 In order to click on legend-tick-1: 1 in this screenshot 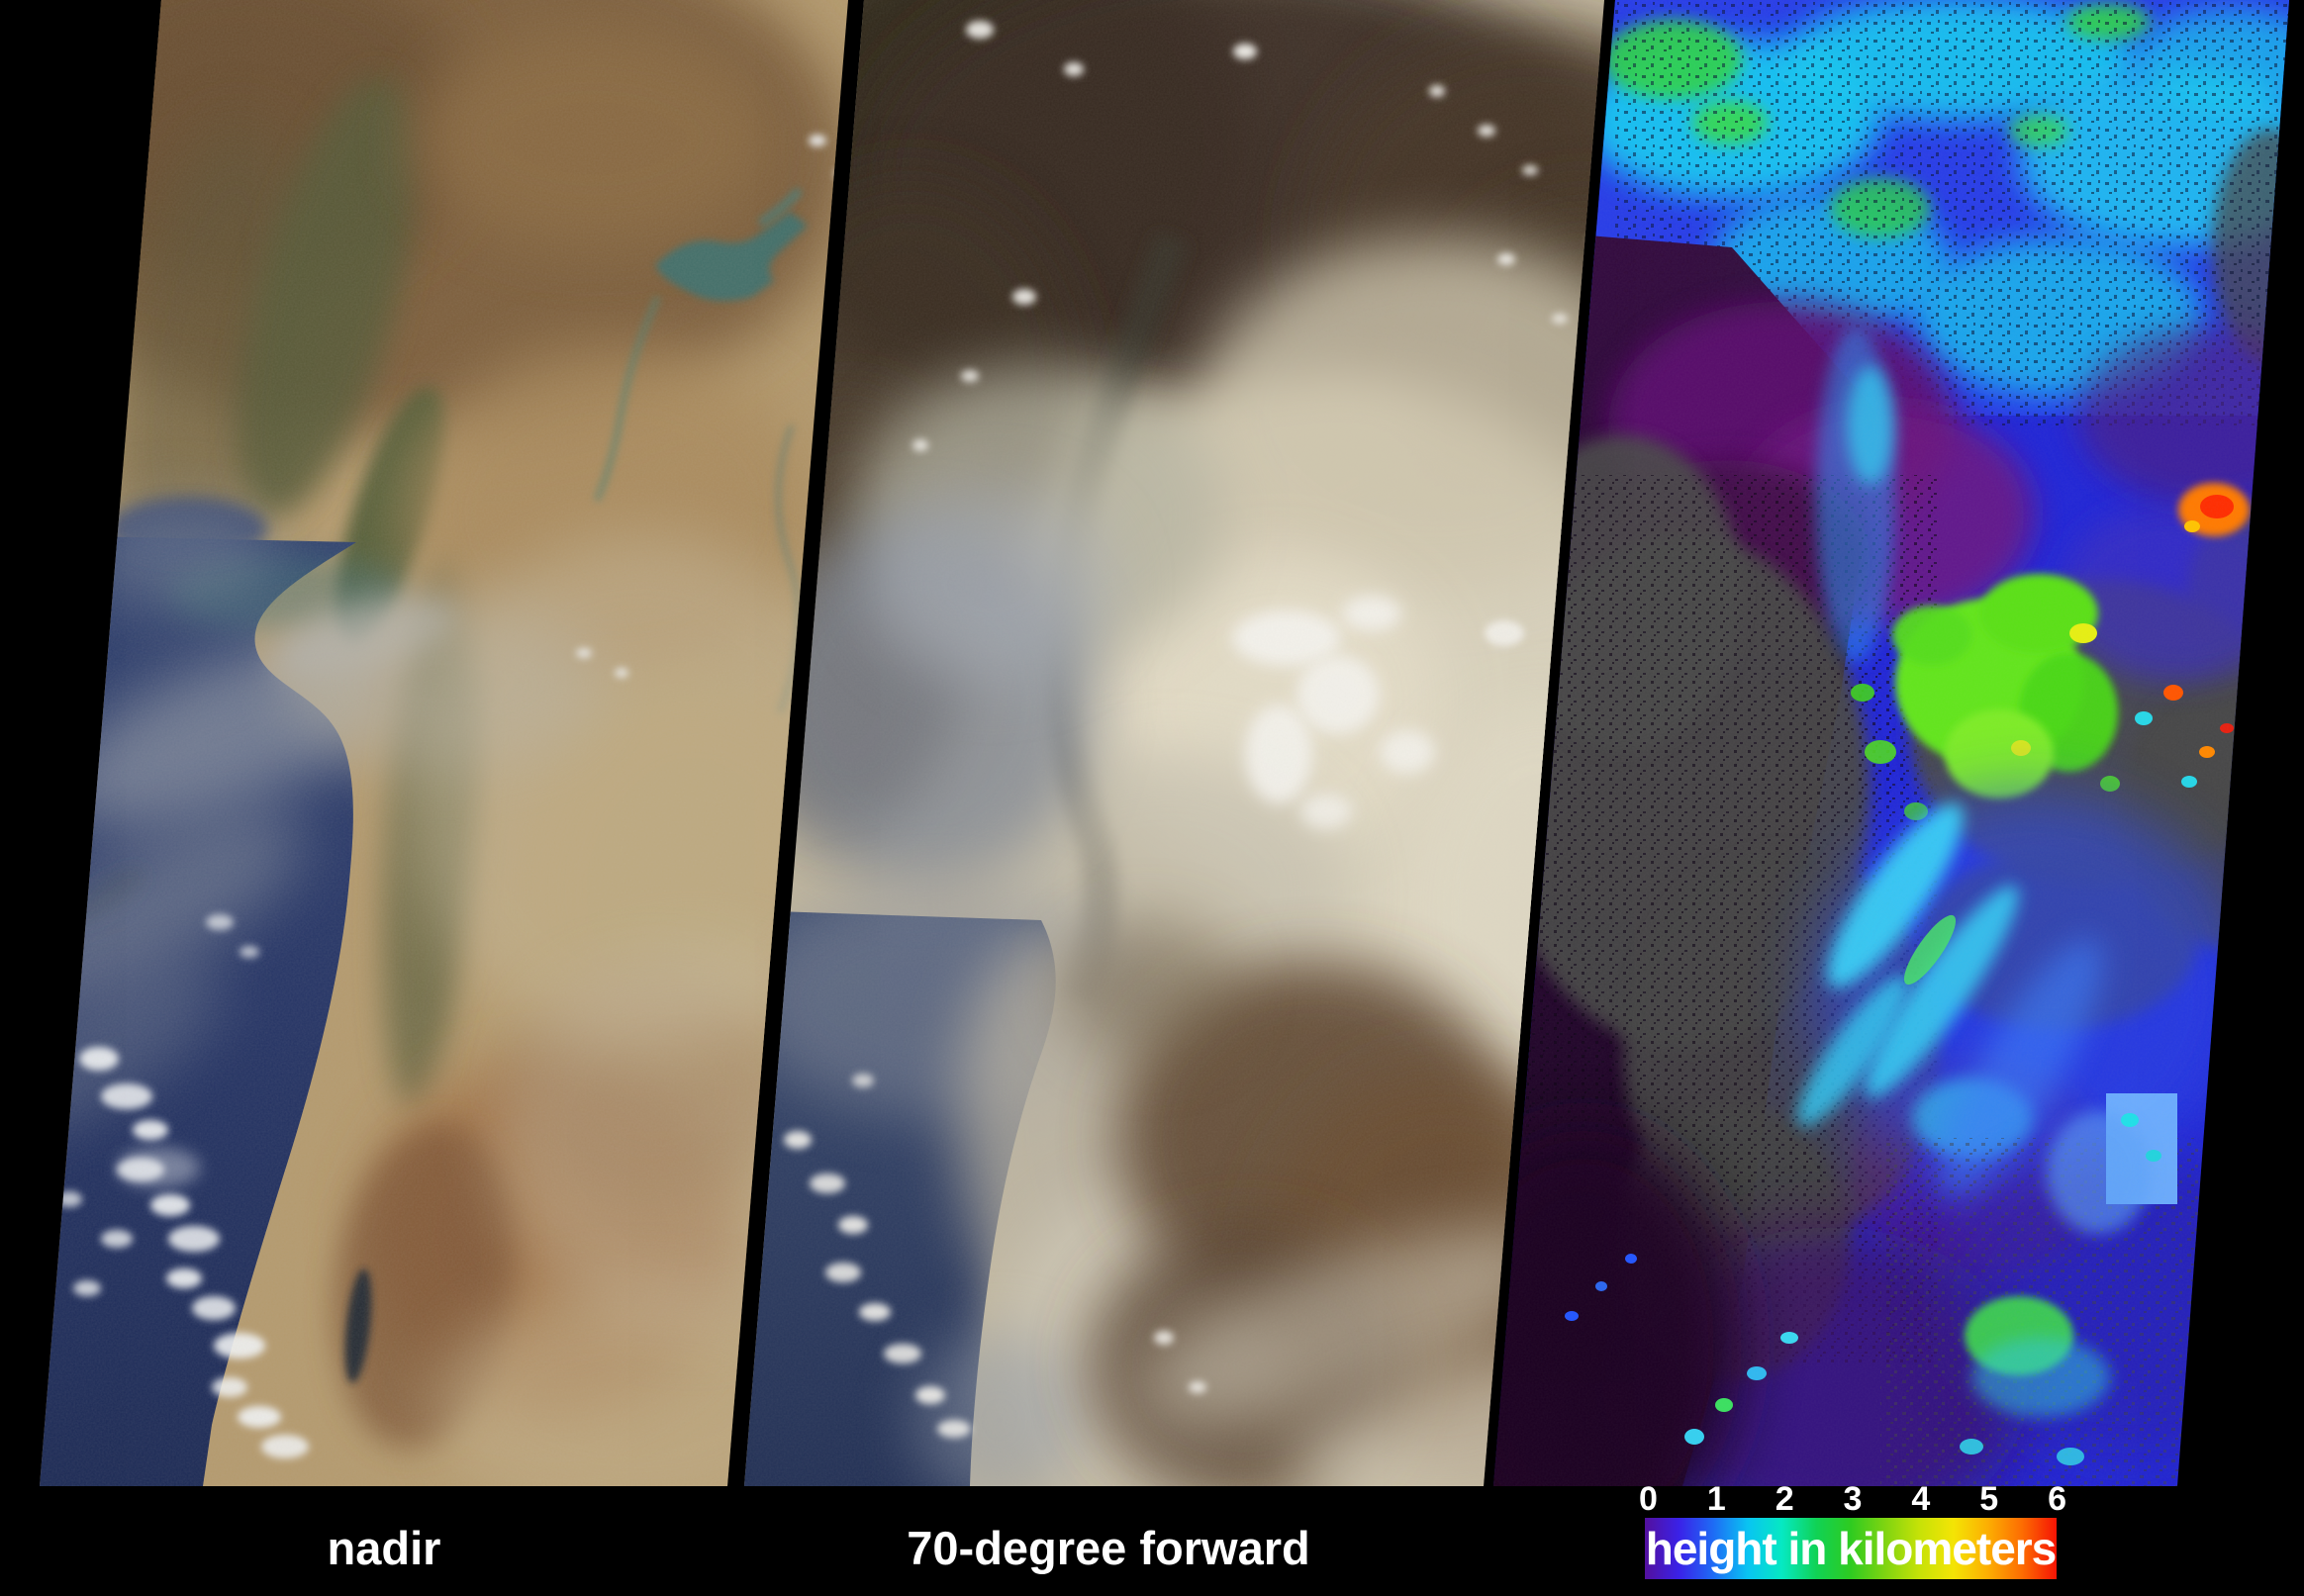, I will do `click(1716, 1499)`.